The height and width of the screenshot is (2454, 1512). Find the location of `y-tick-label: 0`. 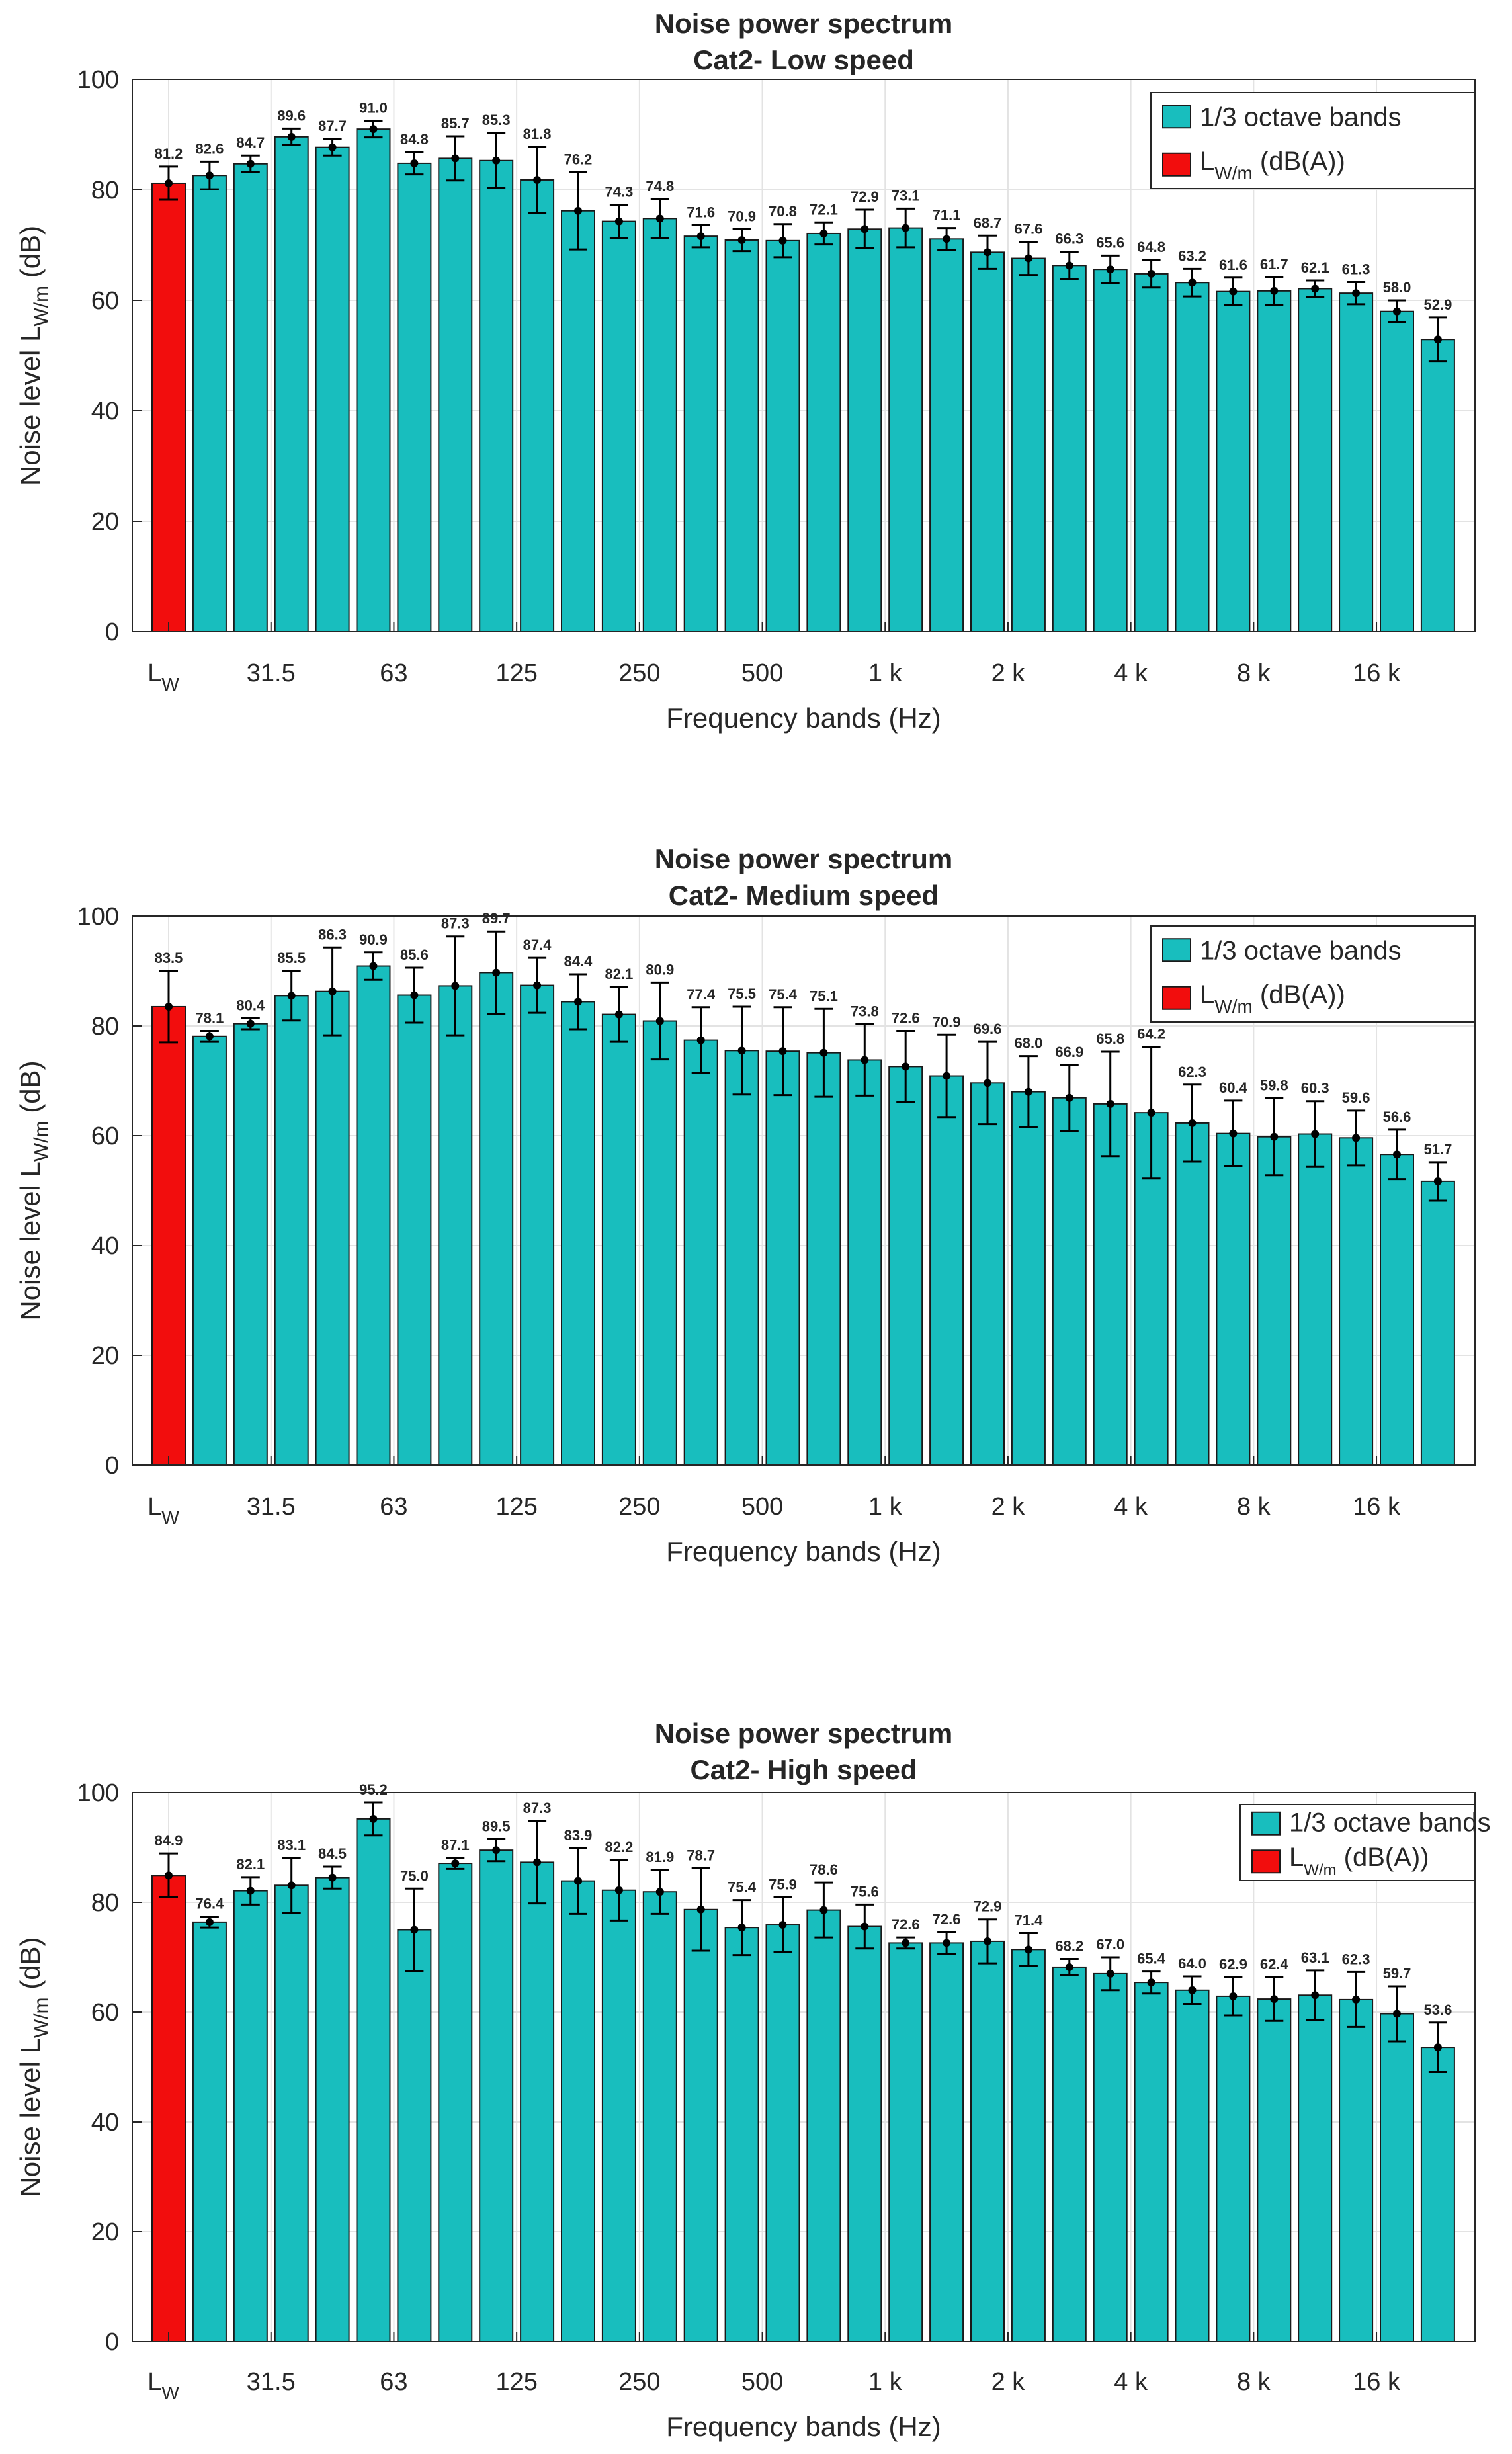

y-tick-label: 0 is located at coordinates (112, 2342).